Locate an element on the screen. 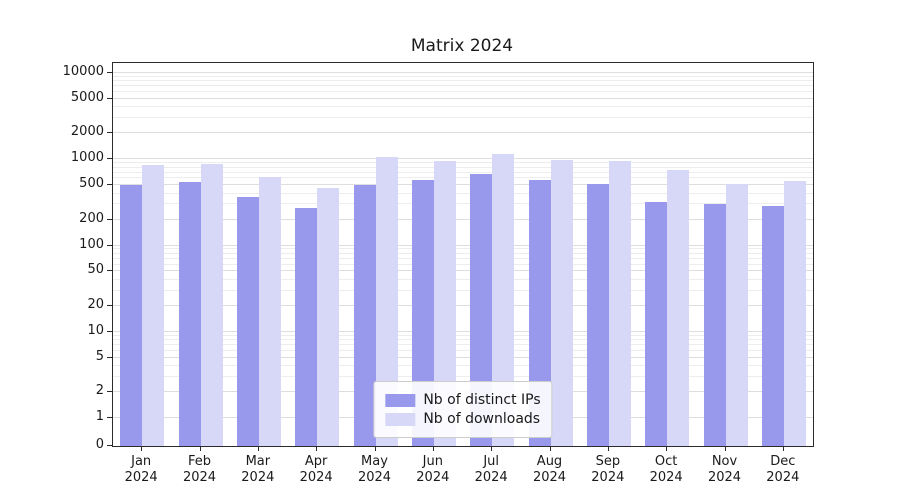 The width and height of the screenshot is (900, 500). legend-item-downloads: Nb of downloads is located at coordinates (462, 419).